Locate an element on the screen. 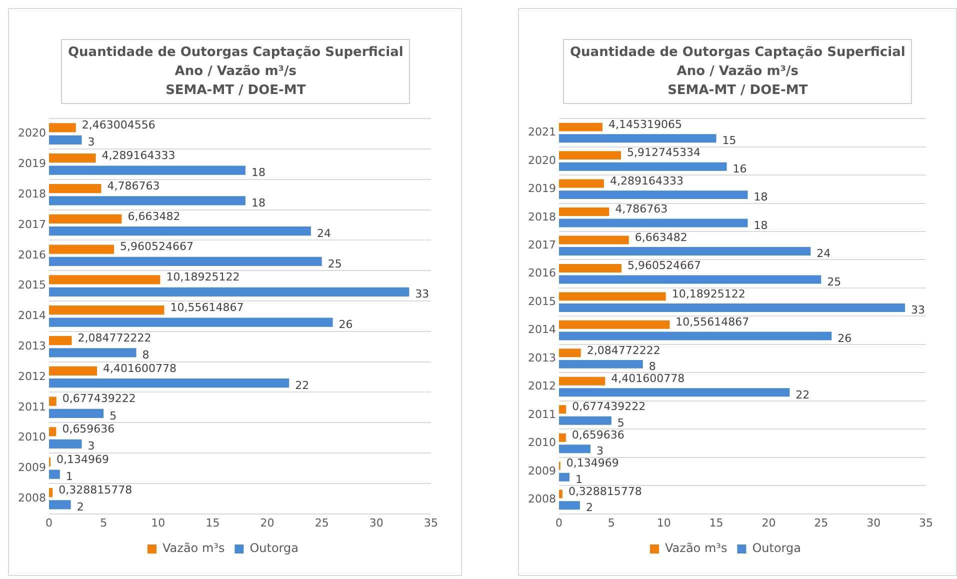 This screenshot has height=579, width=957. data-label: 15 is located at coordinates (729, 141).